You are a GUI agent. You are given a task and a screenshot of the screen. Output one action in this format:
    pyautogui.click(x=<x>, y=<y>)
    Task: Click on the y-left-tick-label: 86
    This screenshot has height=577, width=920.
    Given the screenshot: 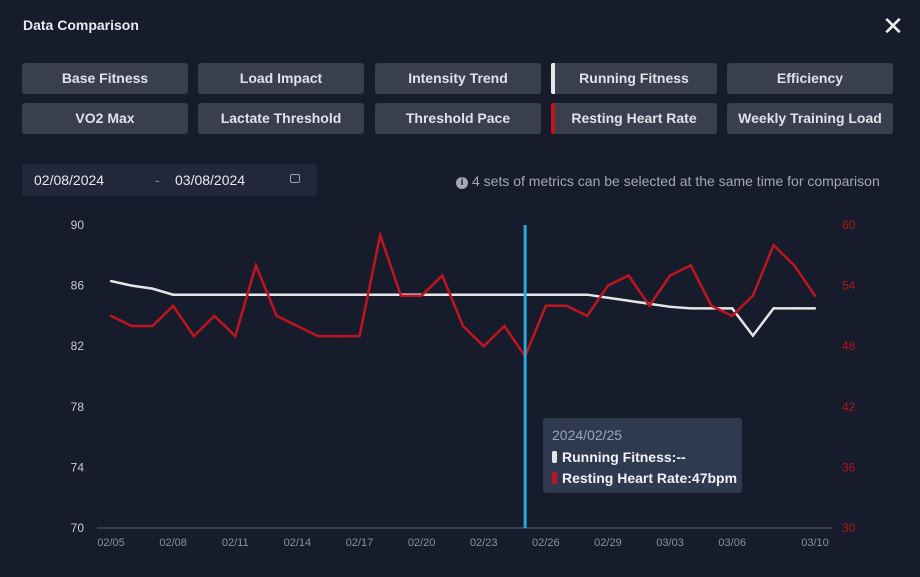 What is the action you would take?
    pyautogui.click(x=78, y=286)
    